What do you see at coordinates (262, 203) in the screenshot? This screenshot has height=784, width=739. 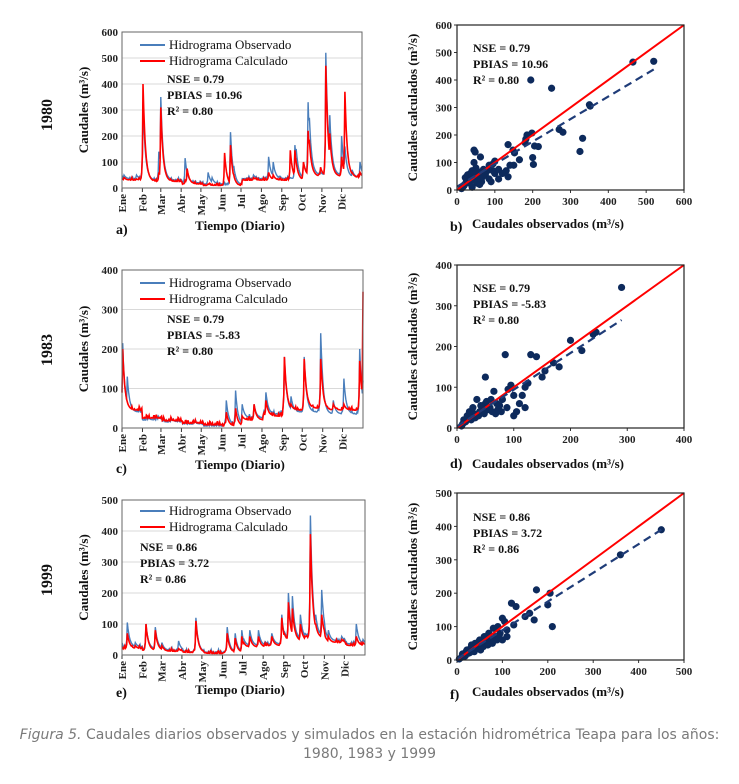 I see `month-label: Ago` at bounding box center [262, 203].